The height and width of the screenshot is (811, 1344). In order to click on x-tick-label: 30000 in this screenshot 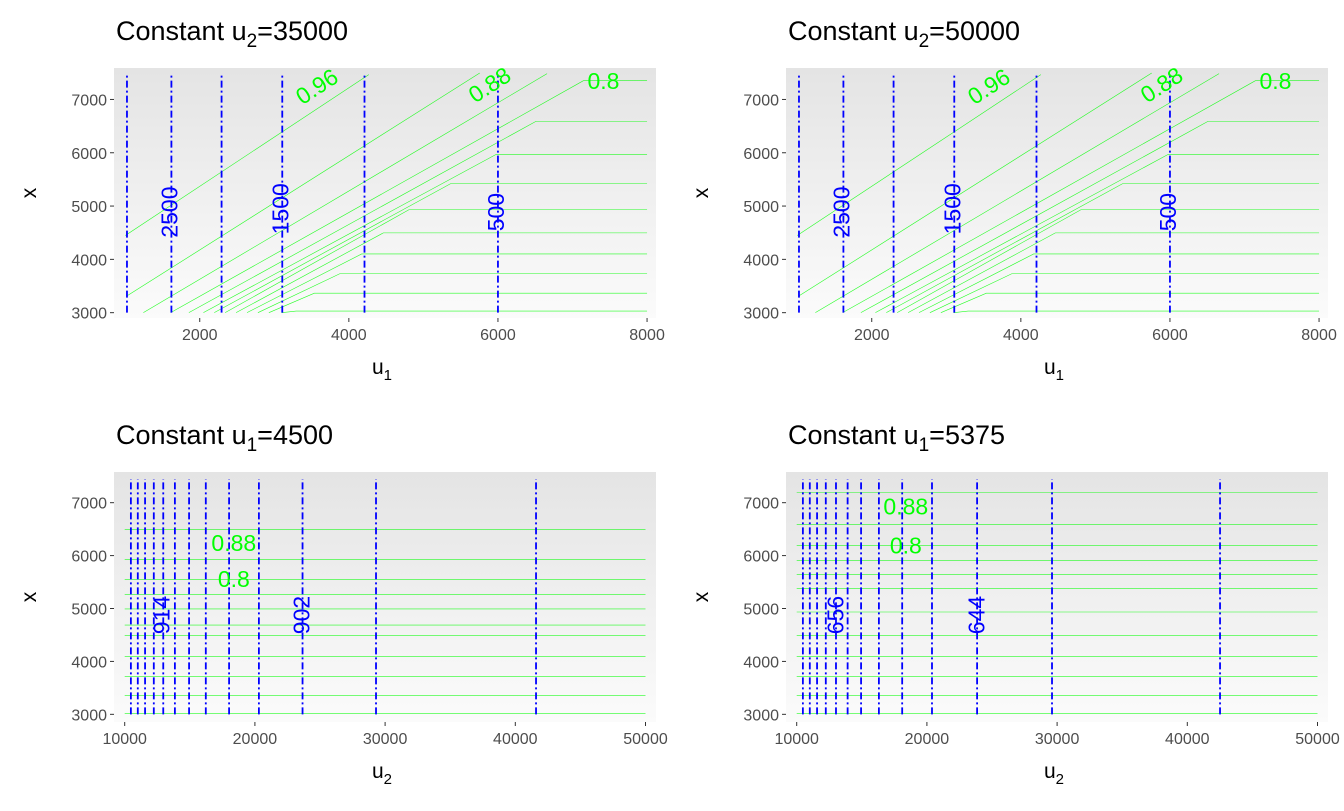, I will do `click(385, 739)`.